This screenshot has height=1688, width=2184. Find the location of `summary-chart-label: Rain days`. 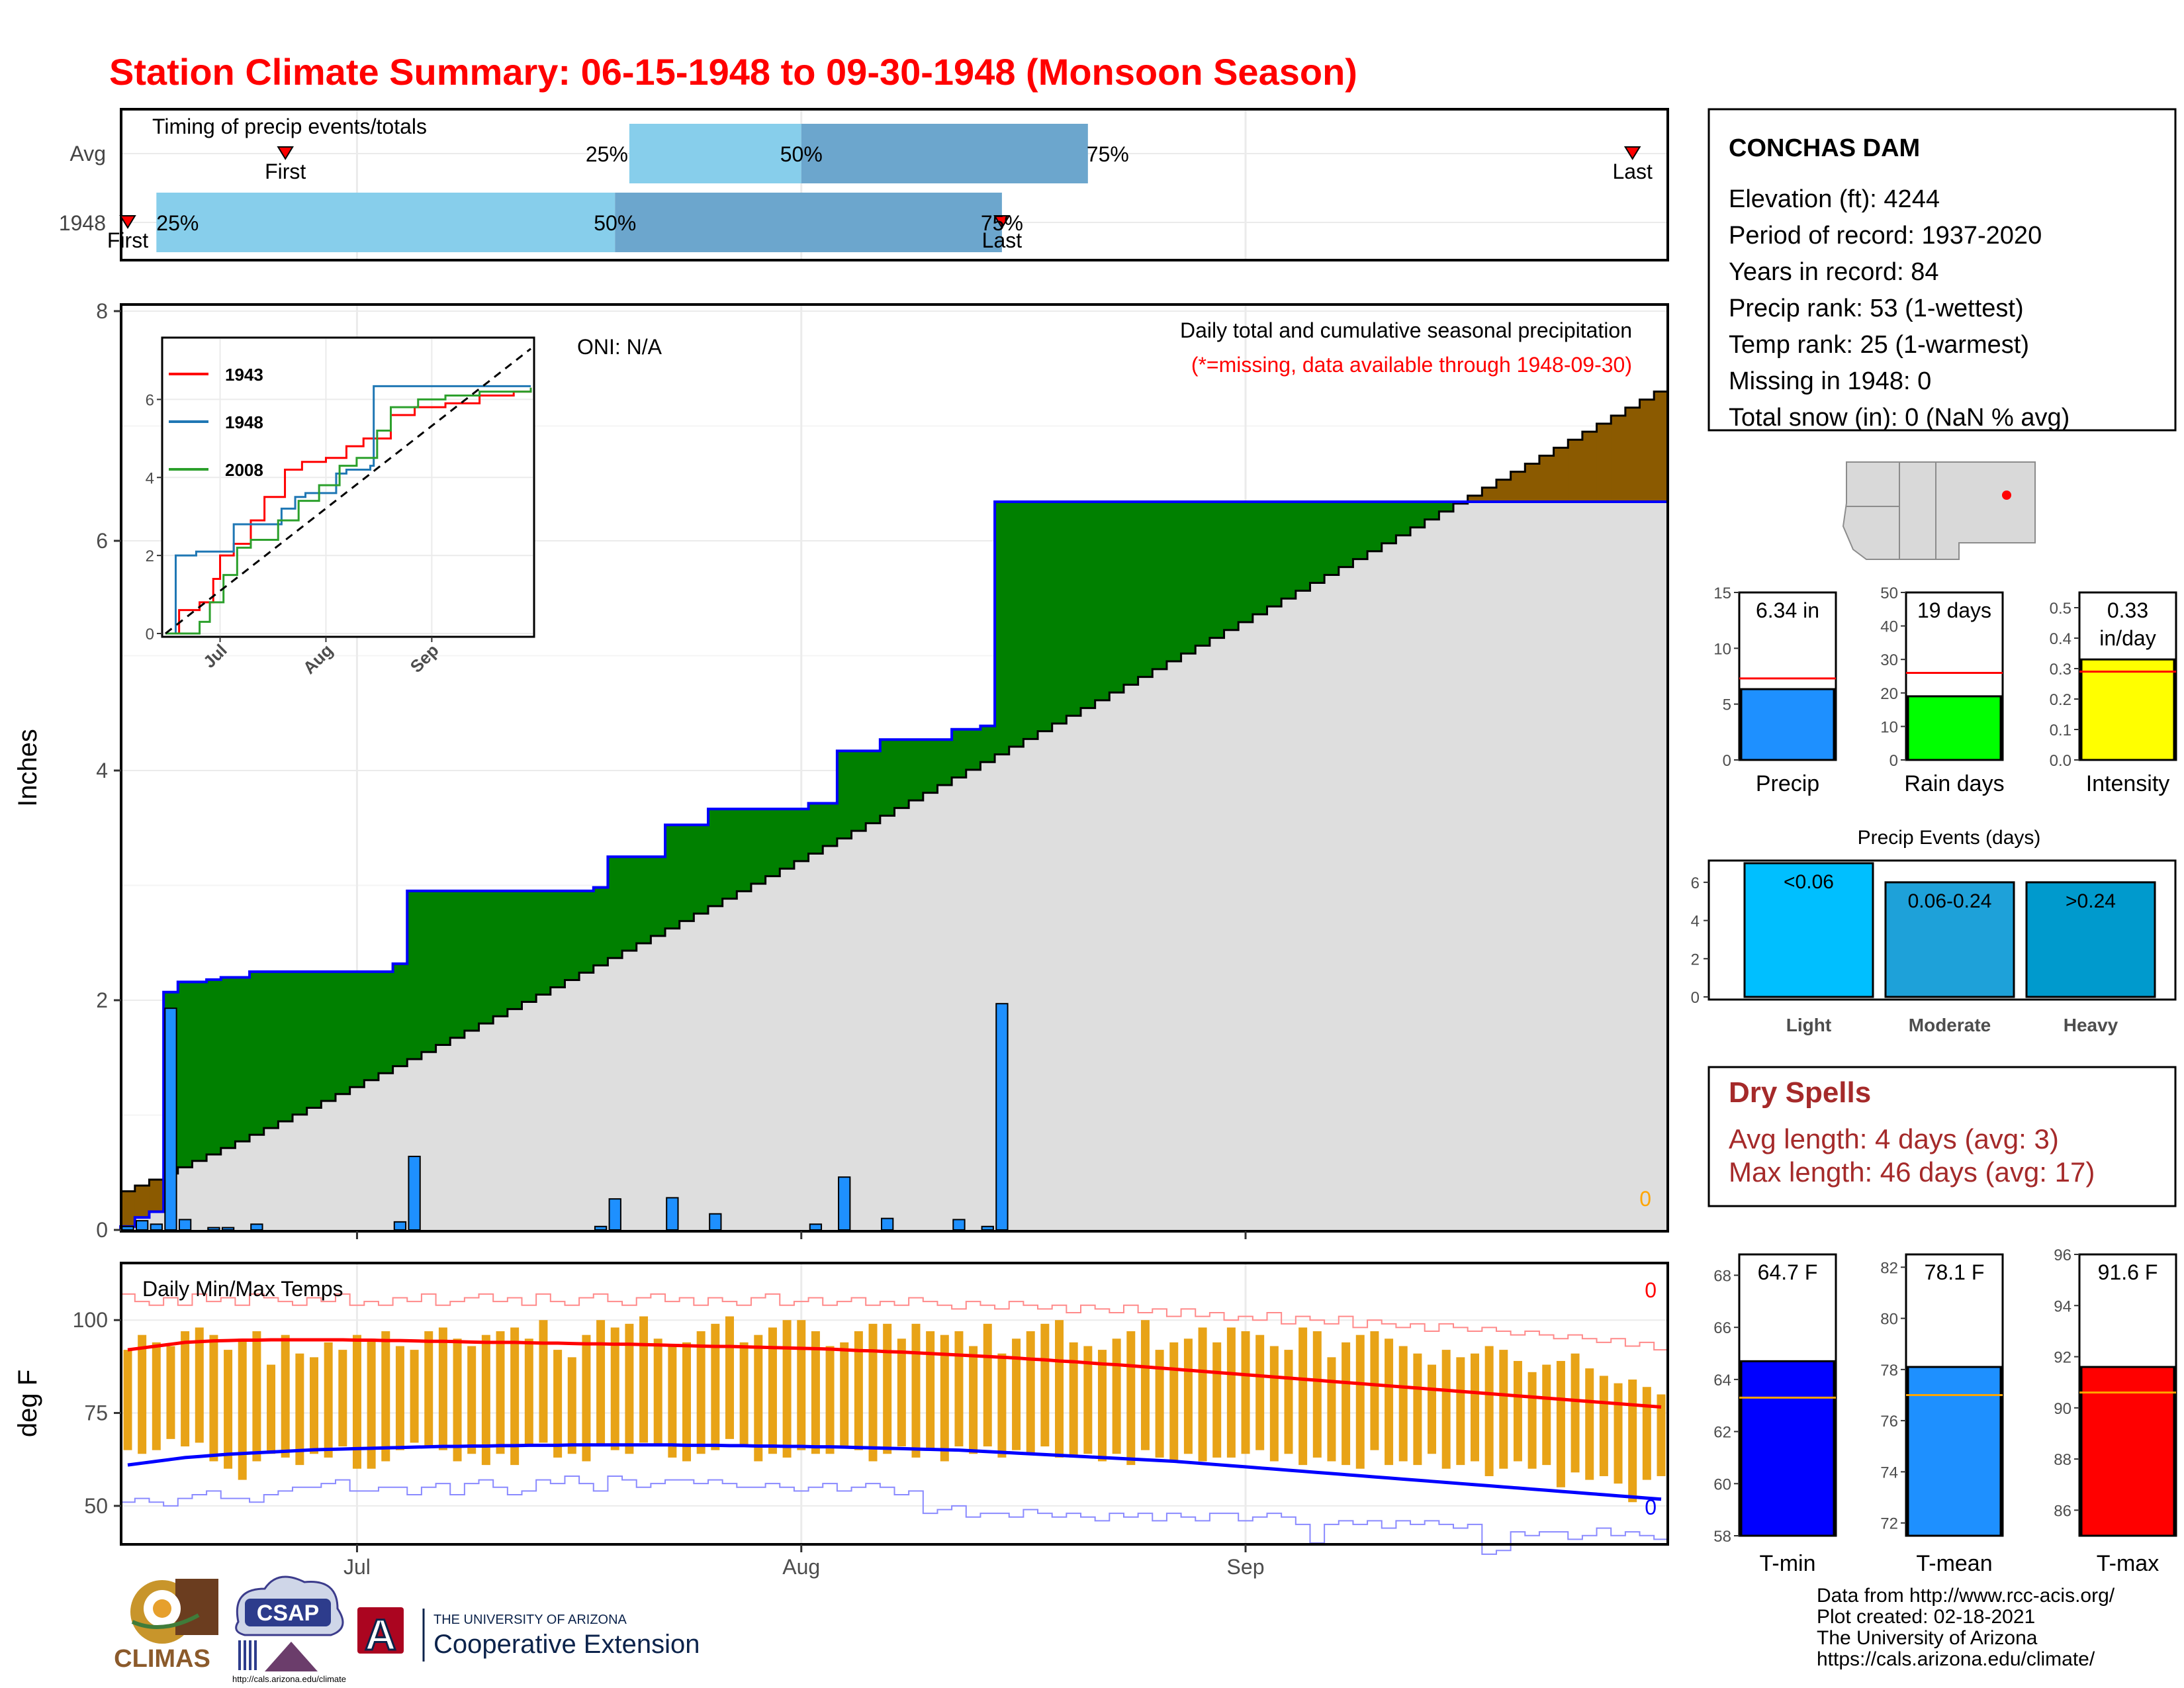

summary-chart-label: Rain days is located at coordinates (1954, 783).